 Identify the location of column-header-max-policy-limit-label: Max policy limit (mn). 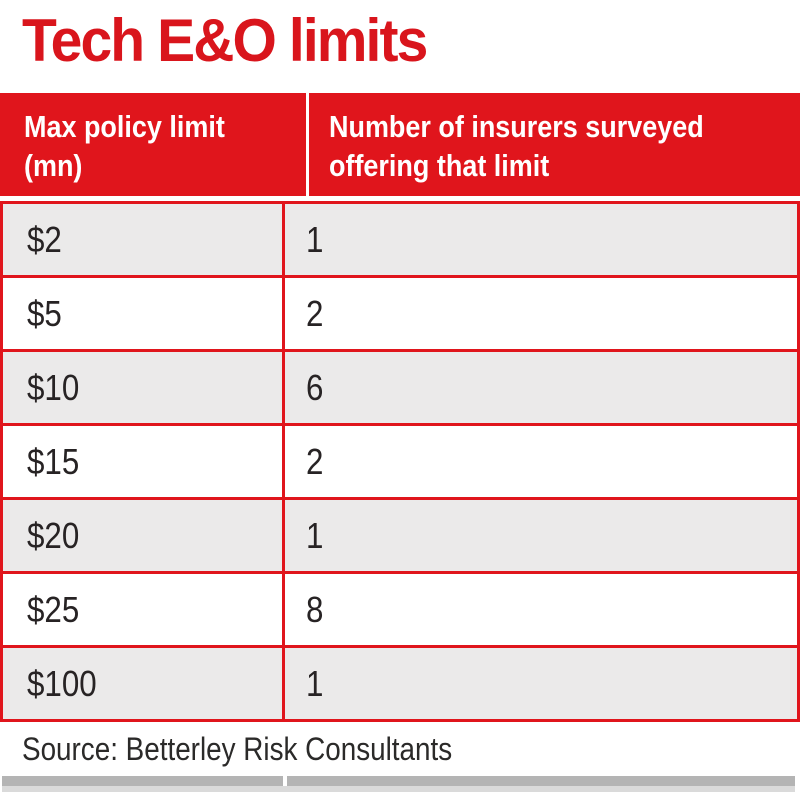
(124, 146).